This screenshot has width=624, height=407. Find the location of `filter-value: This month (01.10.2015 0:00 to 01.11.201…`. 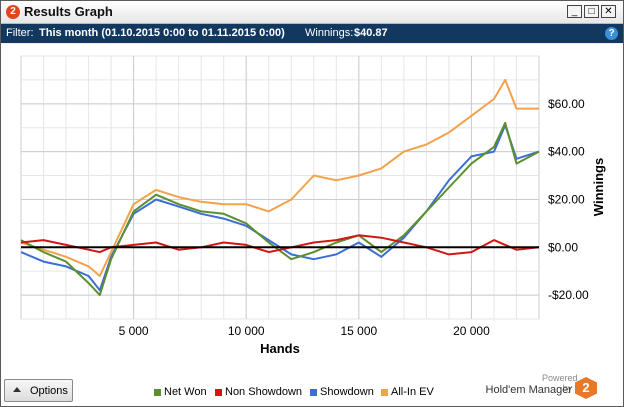

filter-value: This month (01.10.2015 0:00 to 01.11.201… is located at coordinates (162, 33).